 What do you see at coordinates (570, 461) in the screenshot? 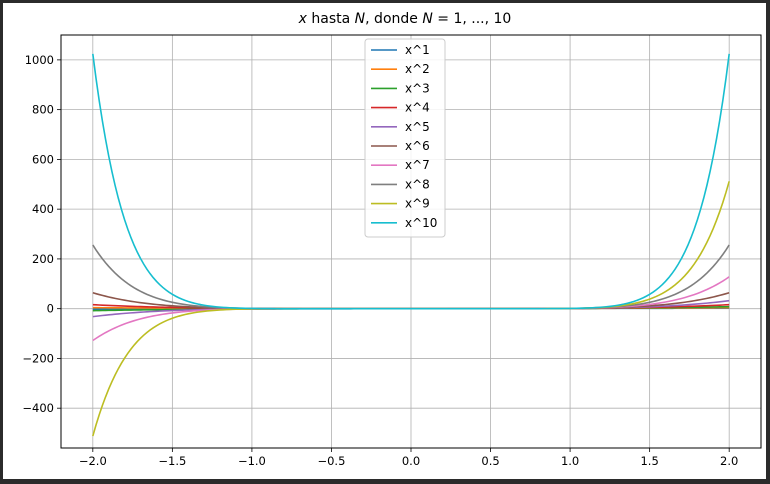
I see `x-tick-label: 1.0` at bounding box center [570, 461].